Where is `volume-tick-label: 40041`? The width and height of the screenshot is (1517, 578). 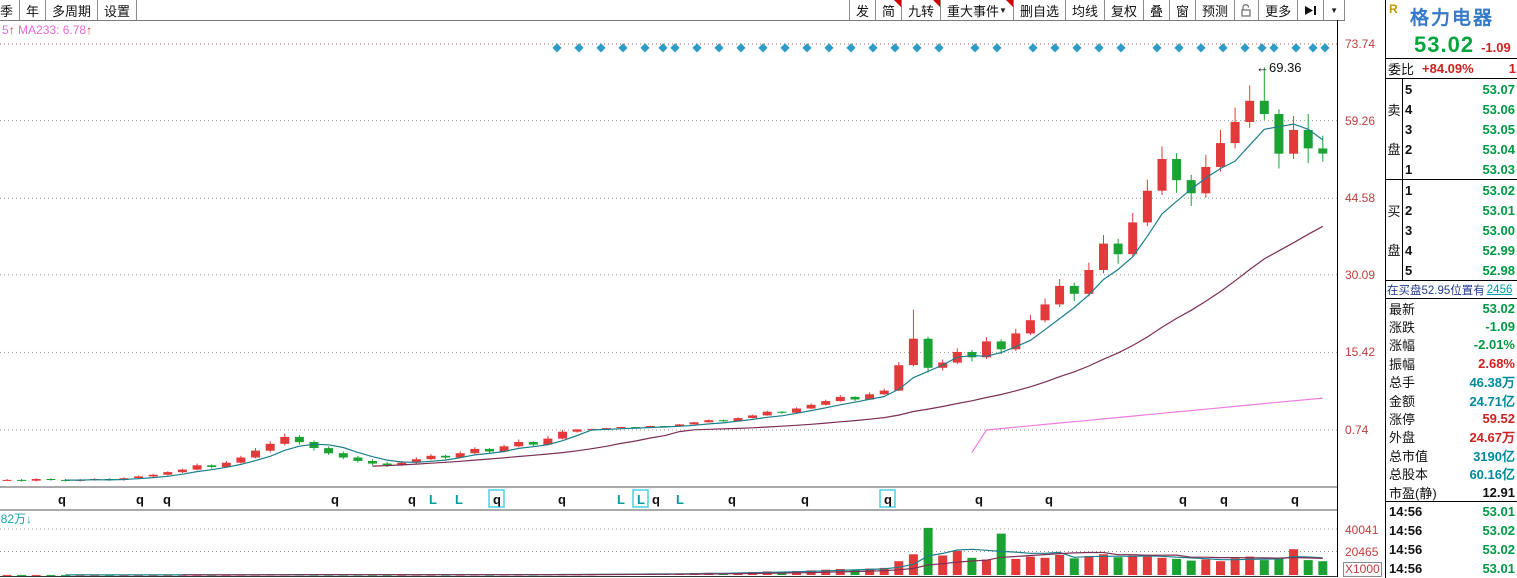
volume-tick-label: 40041 is located at coordinates (1362, 530).